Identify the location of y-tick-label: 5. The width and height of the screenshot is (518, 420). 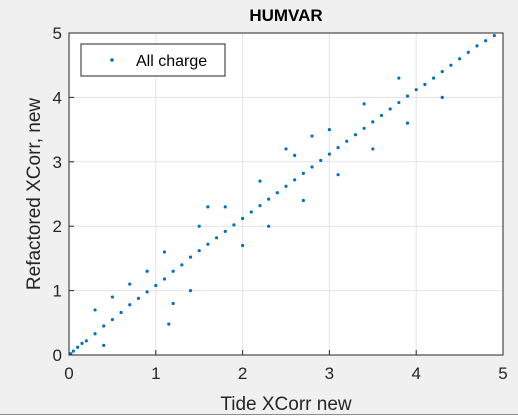
(57, 33).